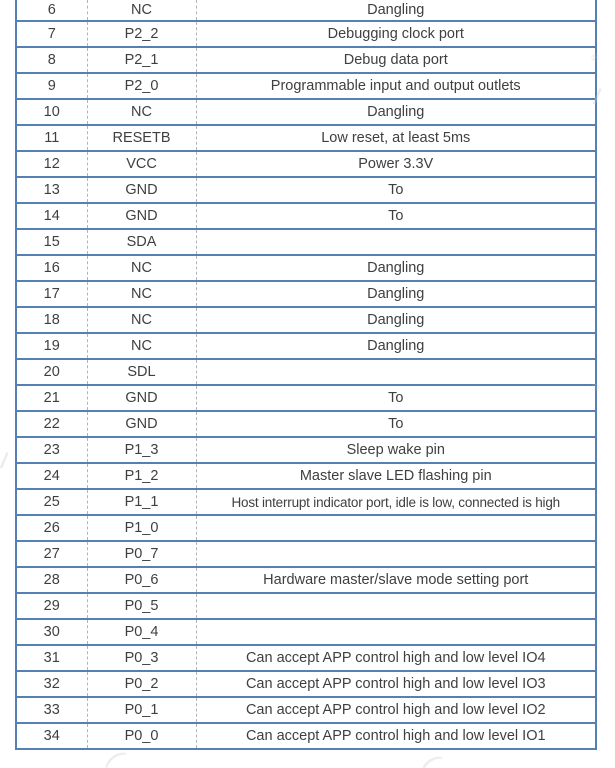 The width and height of the screenshot is (615, 768). I want to click on pin-number-cell: 15, so click(52, 242).